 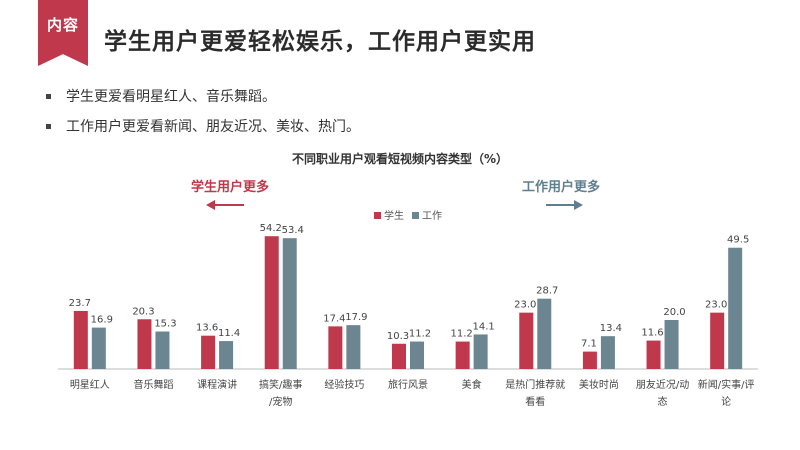 What do you see at coordinates (62, 25) in the screenshot?
I see `section-tag-label: 内容` at bounding box center [62, 25].